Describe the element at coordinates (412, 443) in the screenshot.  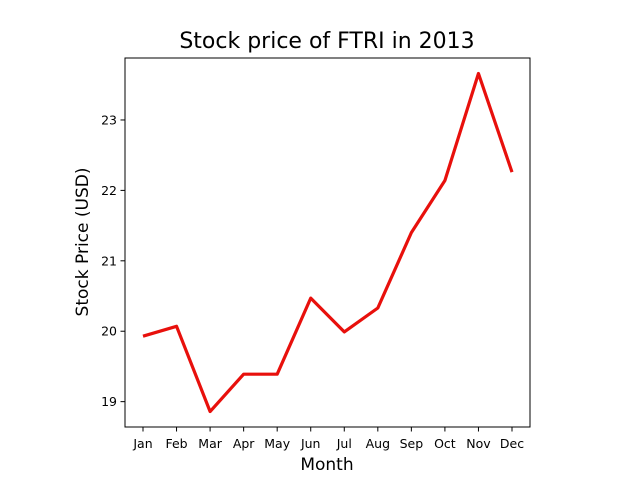
I see `x-tick-label: Sep` at that location.